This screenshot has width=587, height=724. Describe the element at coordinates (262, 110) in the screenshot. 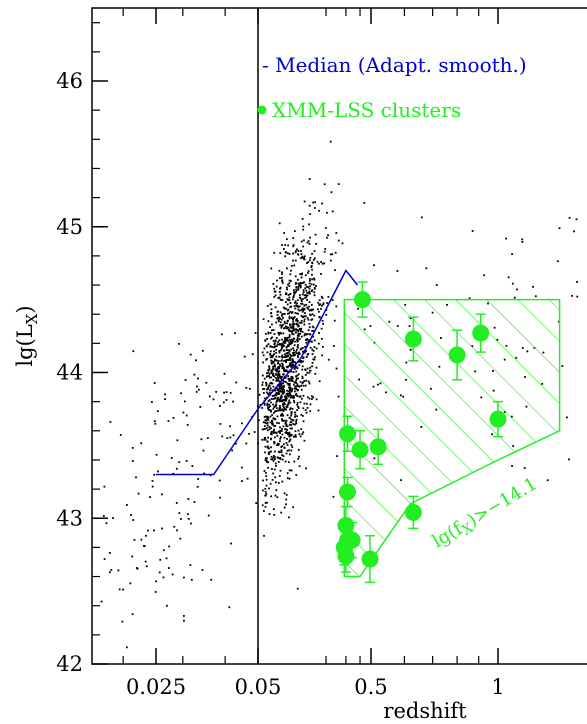

I see `legend-cluster-marker` at that location.